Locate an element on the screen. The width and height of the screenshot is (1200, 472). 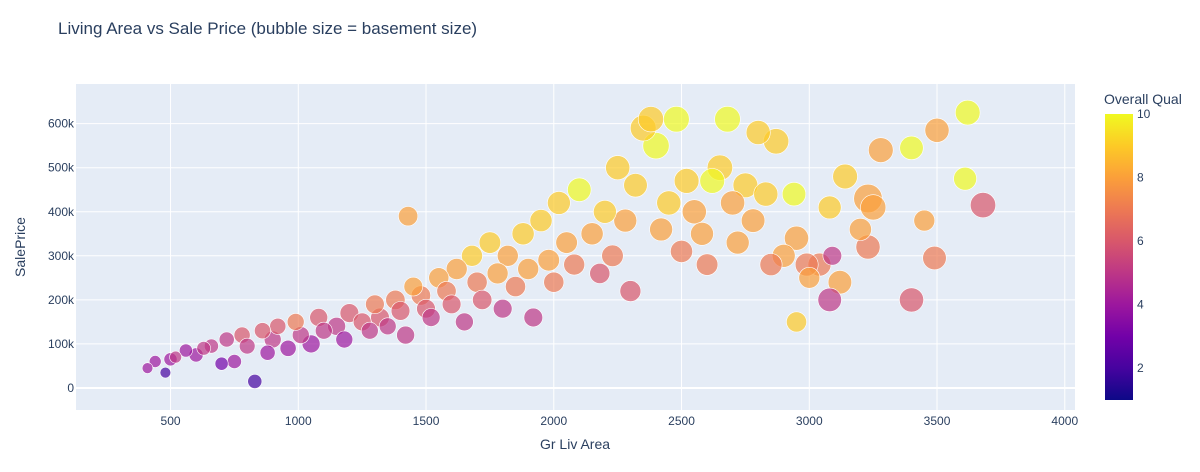
y-tick-labels: 0 100k 200k 300k 400k 500k 600k is located at coordinates (61, 256).